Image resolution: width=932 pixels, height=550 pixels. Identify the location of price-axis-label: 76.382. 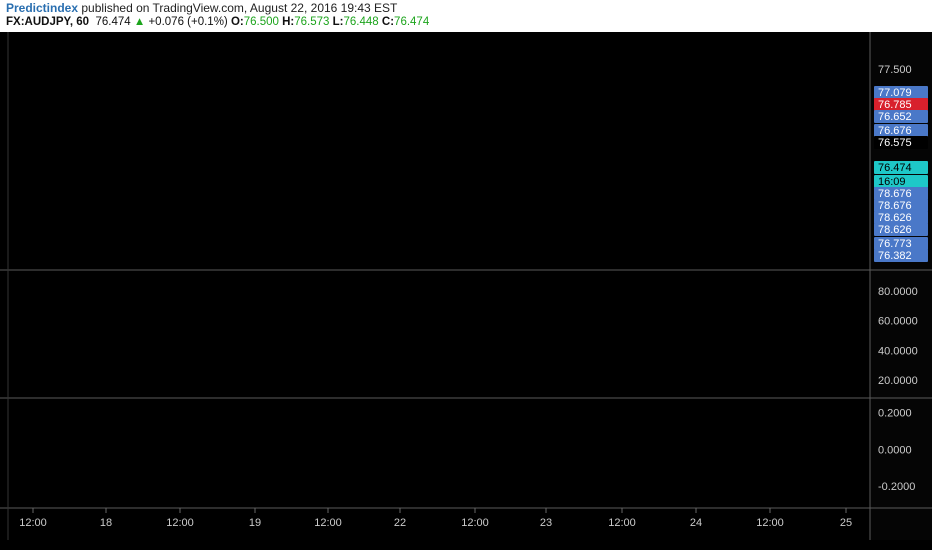
(895, 256).